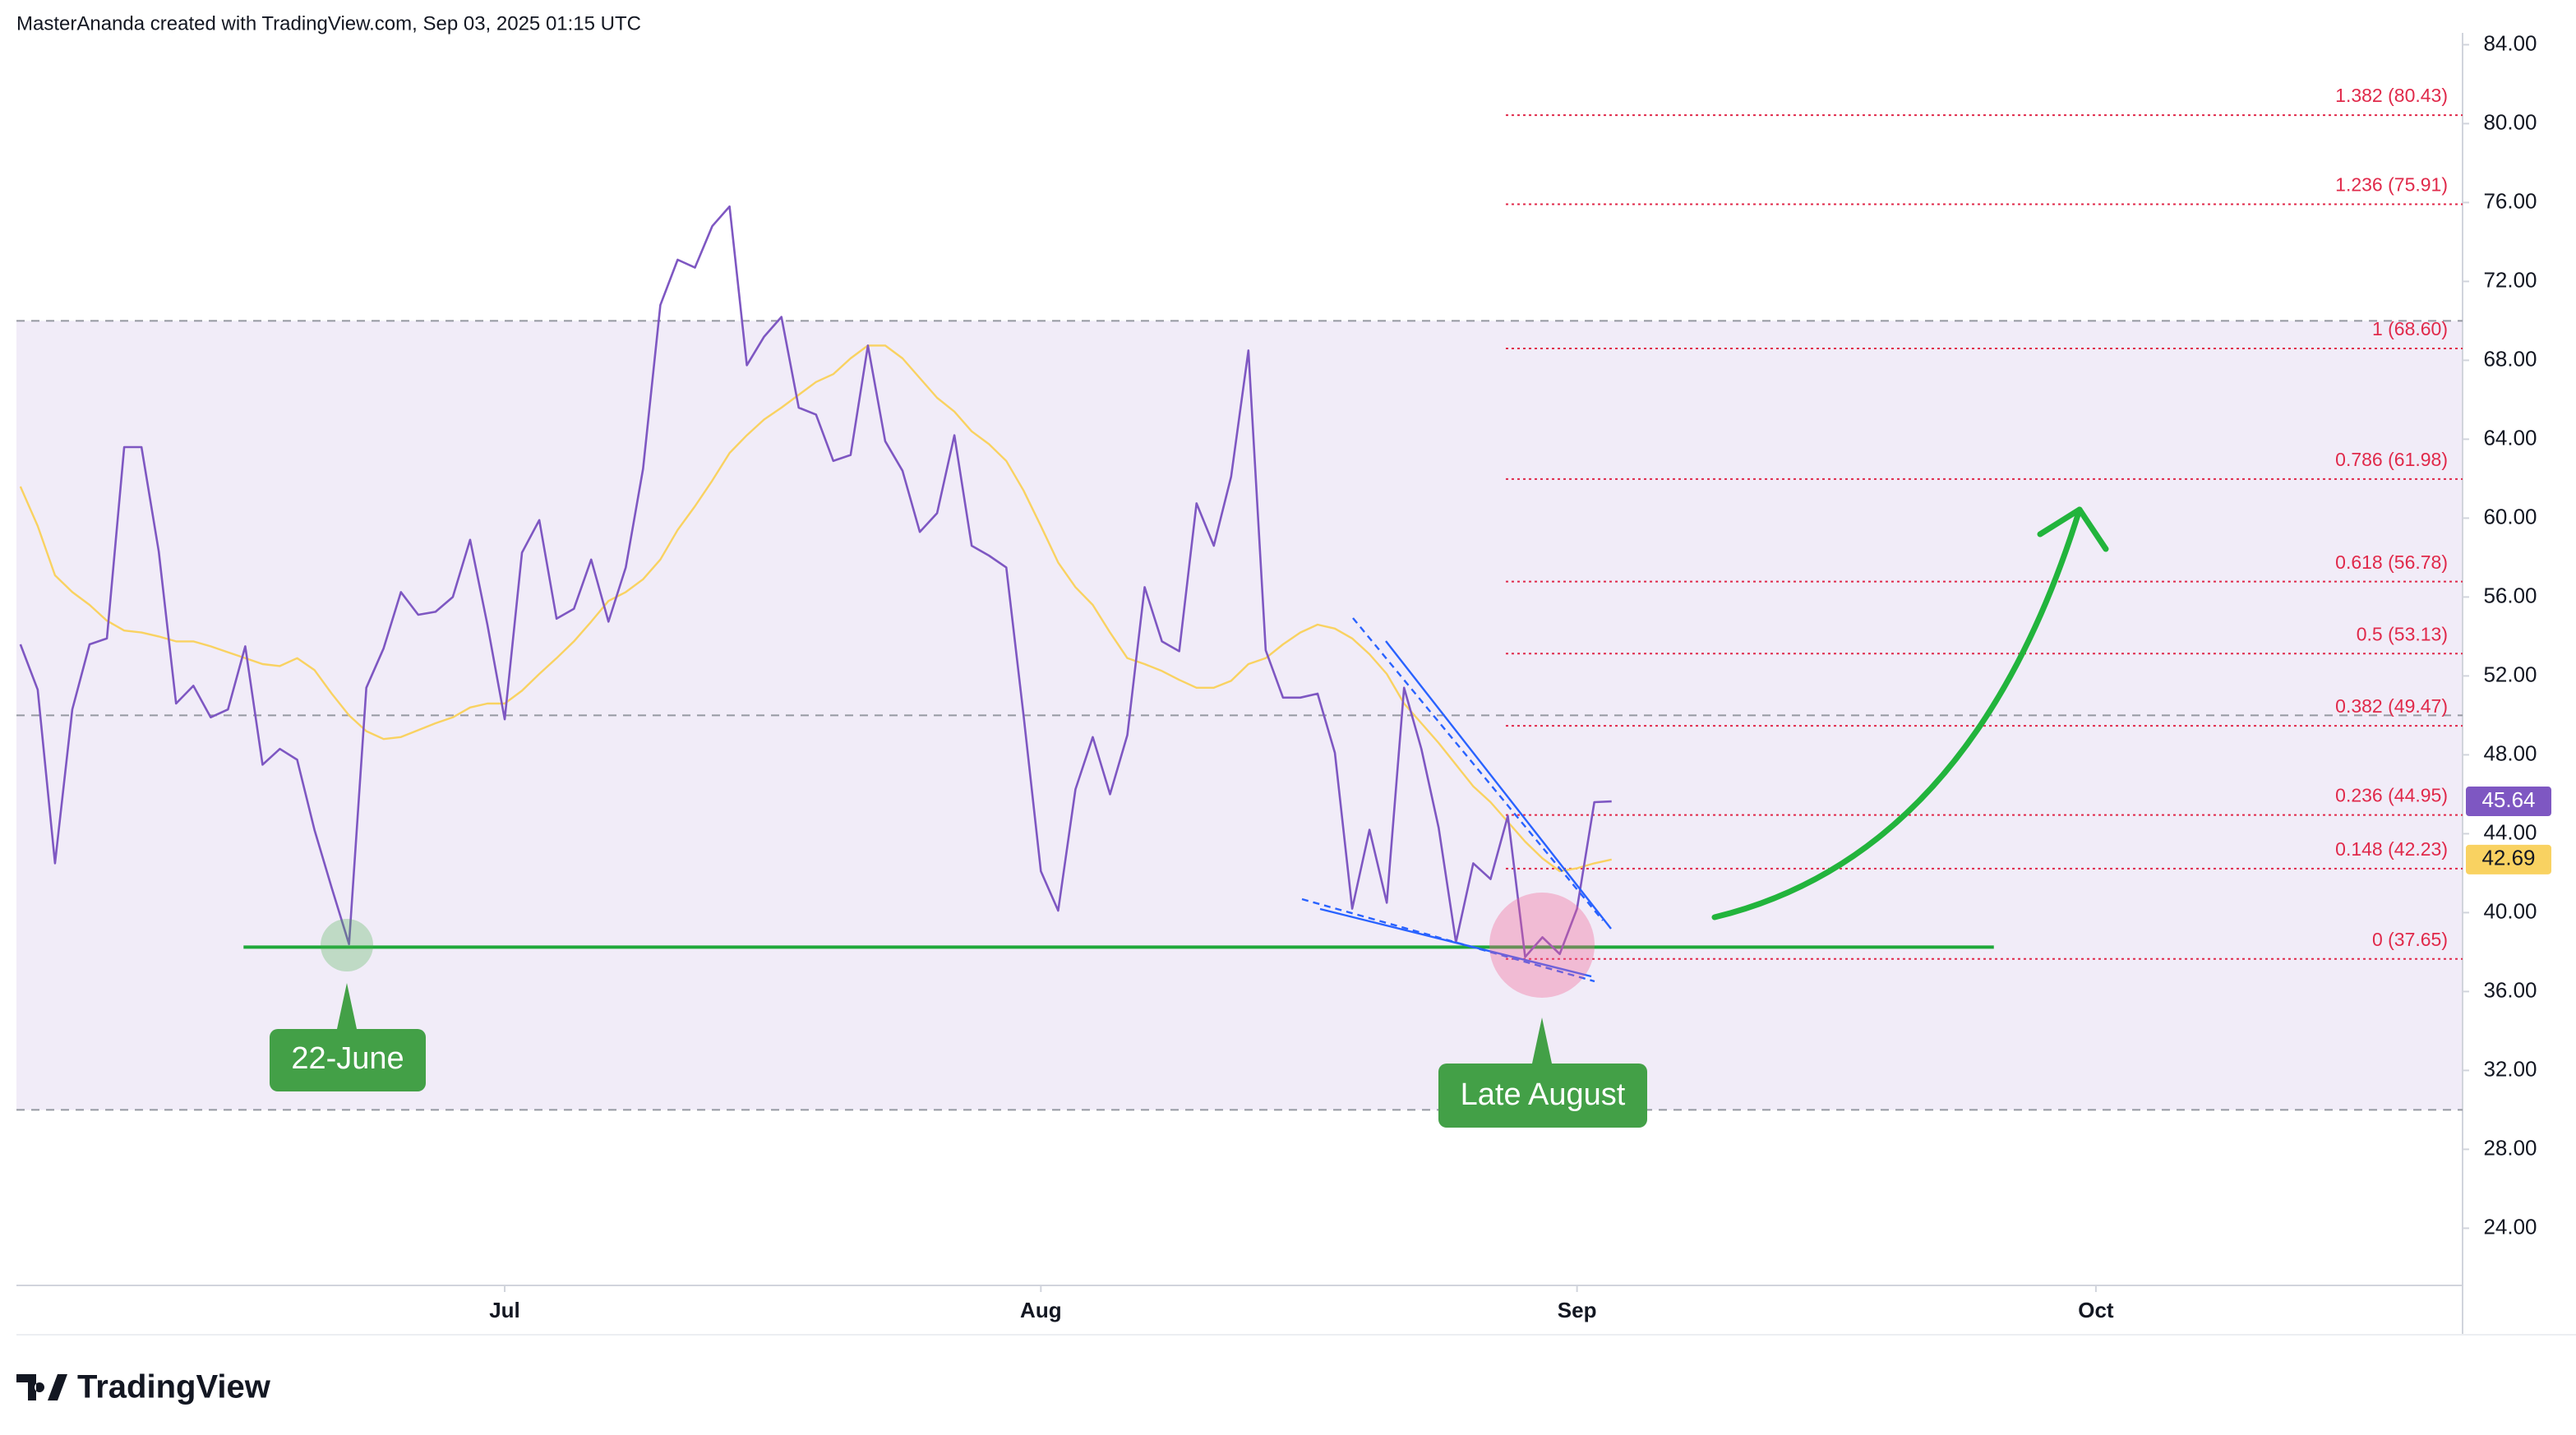 Image resolution: width=2576 pixels, height=1435 pixels. Describe the element at coordinates (2510, 1226) in the screenshot. I see `y-tick-label: 24.00` at that location.